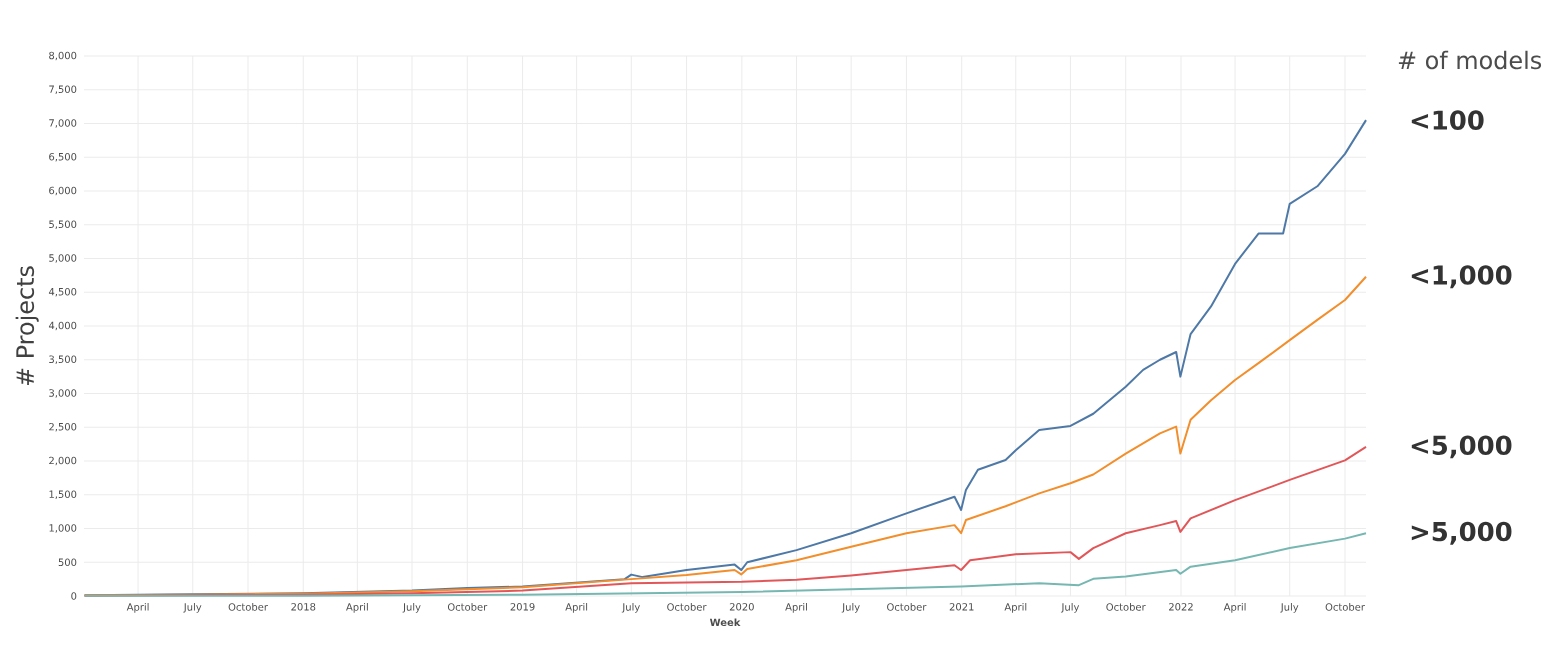  Describe the element at coordinates (1470, 60) in the screenshot. I see `legend-title: # of models` at that location.